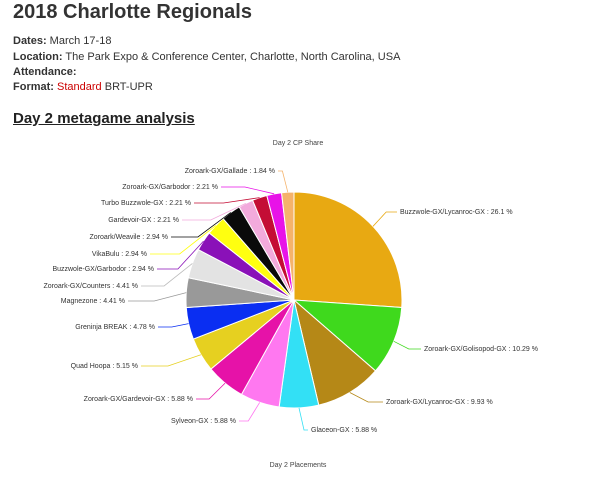  I want to click on slice-label: Magnezone : 4.41 %, so click(93, 301).